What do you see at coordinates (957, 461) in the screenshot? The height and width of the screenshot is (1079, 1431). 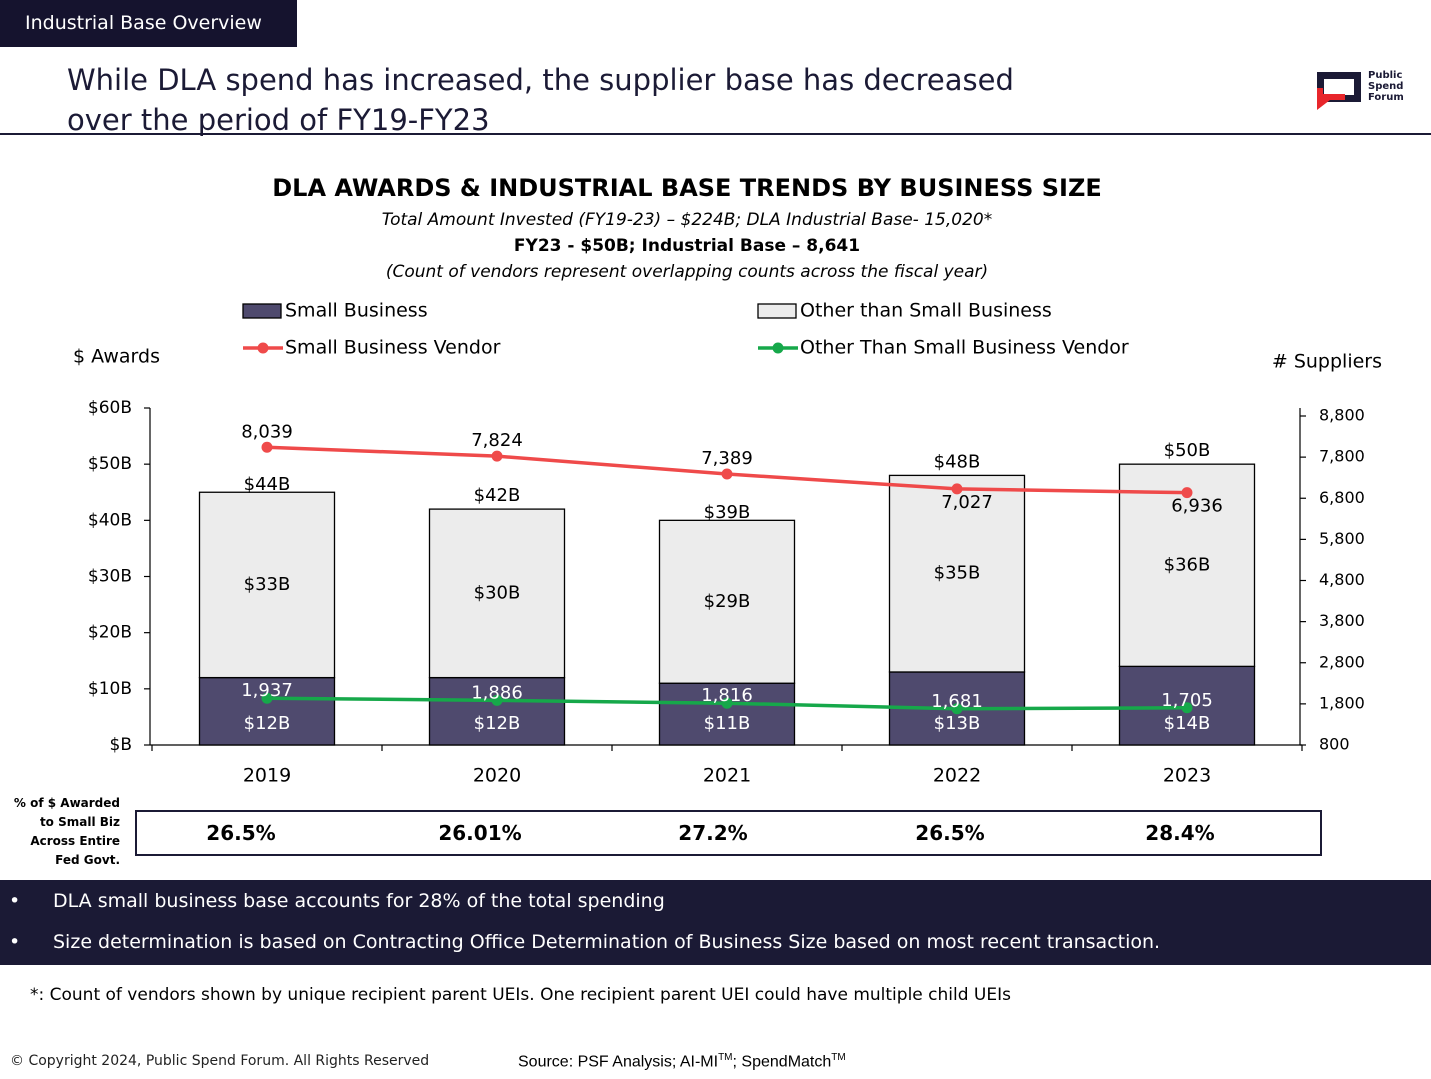 I see `total-label: $48B` at bounding box center [957, 461].